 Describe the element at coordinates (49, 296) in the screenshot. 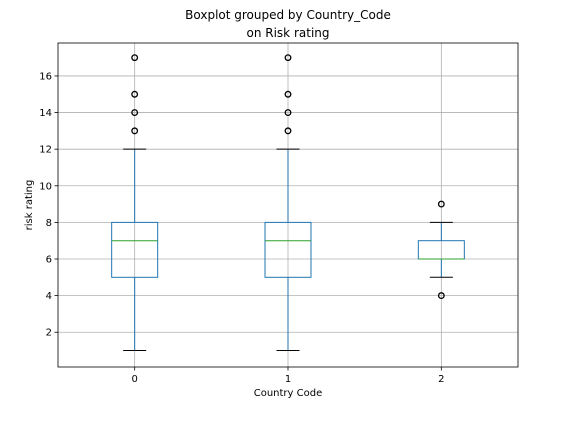

I see `y-tick-label: 4` at that location.